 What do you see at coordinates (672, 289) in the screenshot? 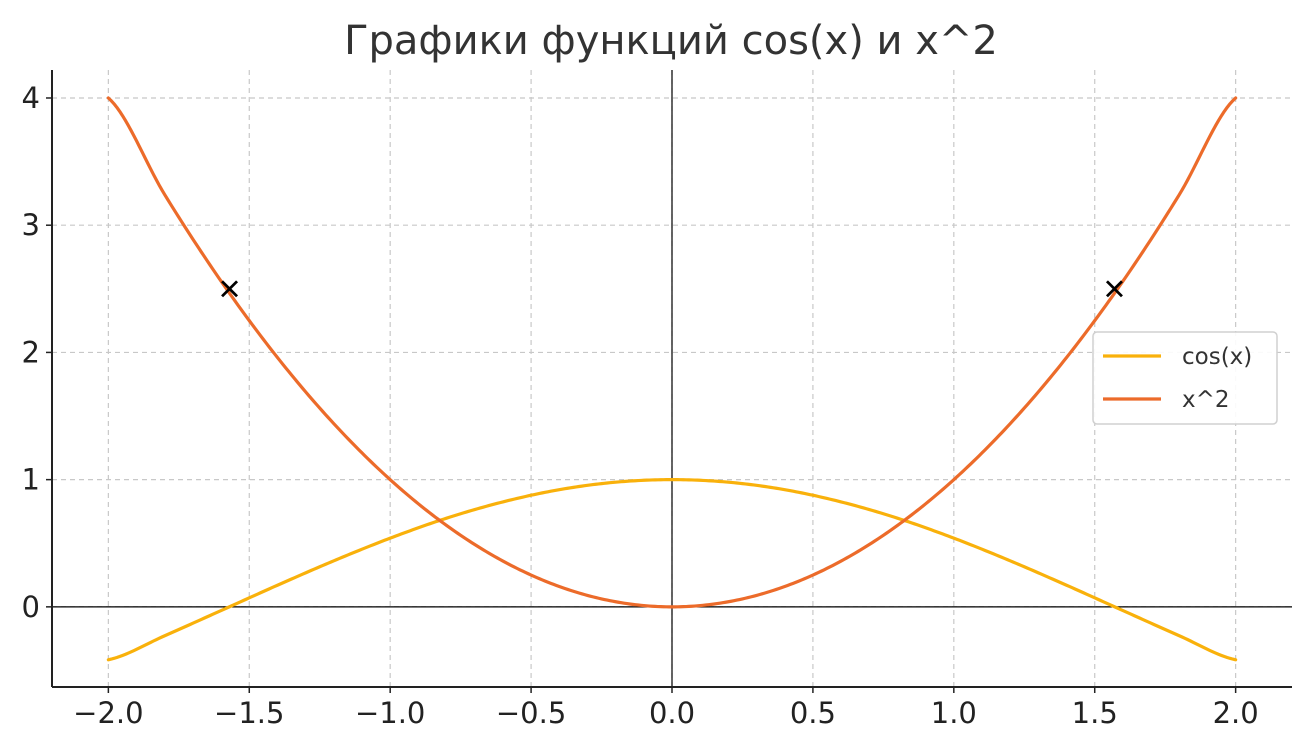
I see `markers` at bounding box center [672, 289].